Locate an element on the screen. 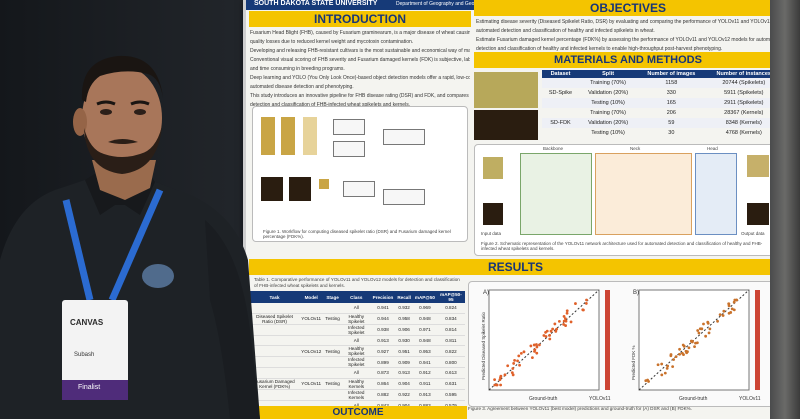  table-cell: 0.969 is located at coordinates (424, 308).